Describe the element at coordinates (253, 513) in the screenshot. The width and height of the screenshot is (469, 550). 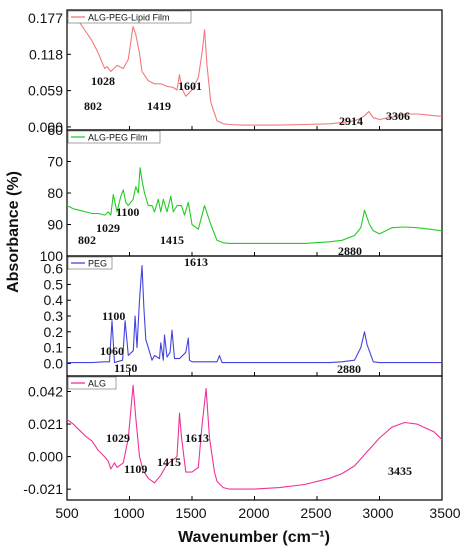
I see `x-tick-label: 2000` at that location.